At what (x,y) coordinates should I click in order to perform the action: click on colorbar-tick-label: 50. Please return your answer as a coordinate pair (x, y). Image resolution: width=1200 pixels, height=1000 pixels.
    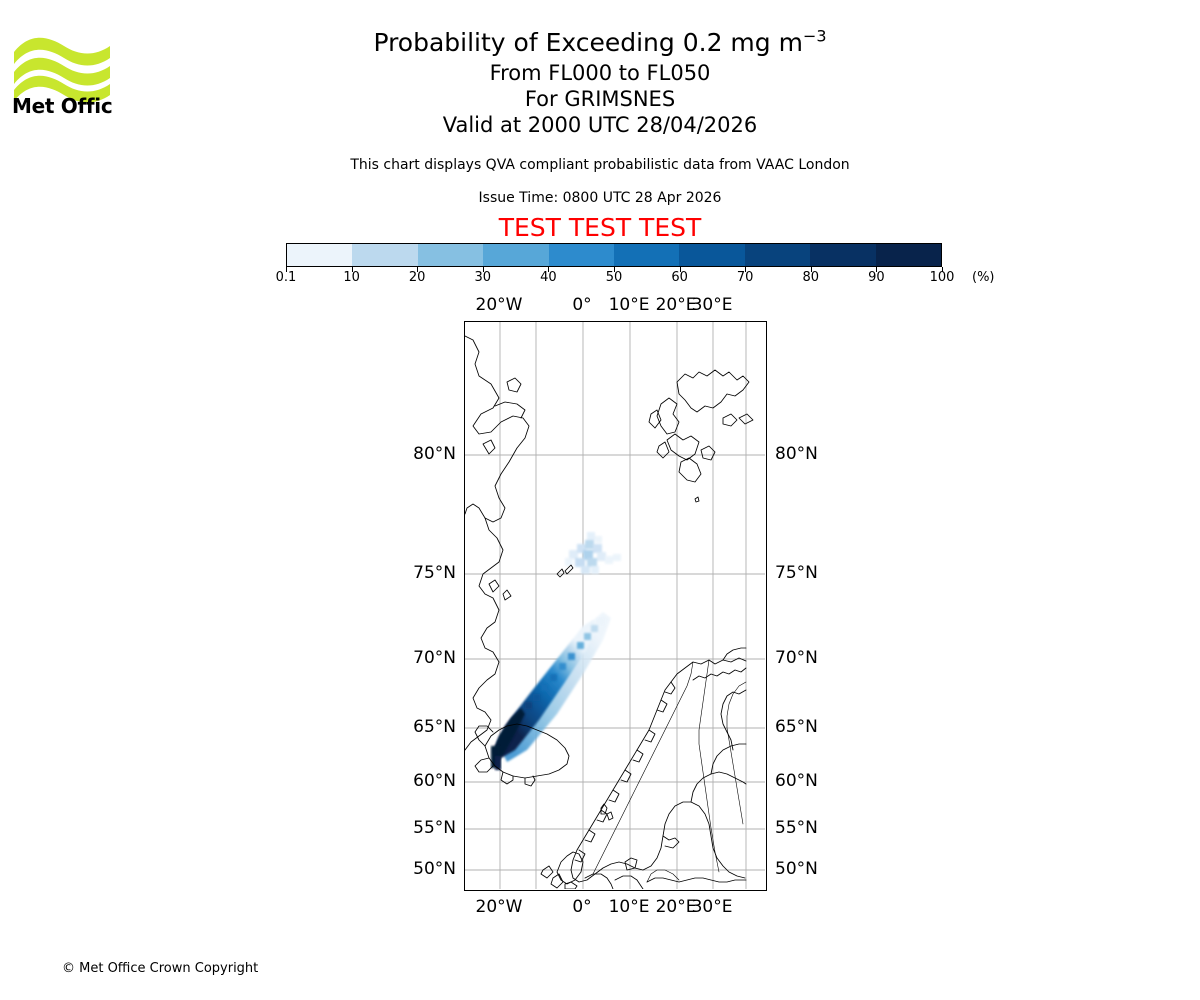
    Looking at the image, I should click on (614, 277).